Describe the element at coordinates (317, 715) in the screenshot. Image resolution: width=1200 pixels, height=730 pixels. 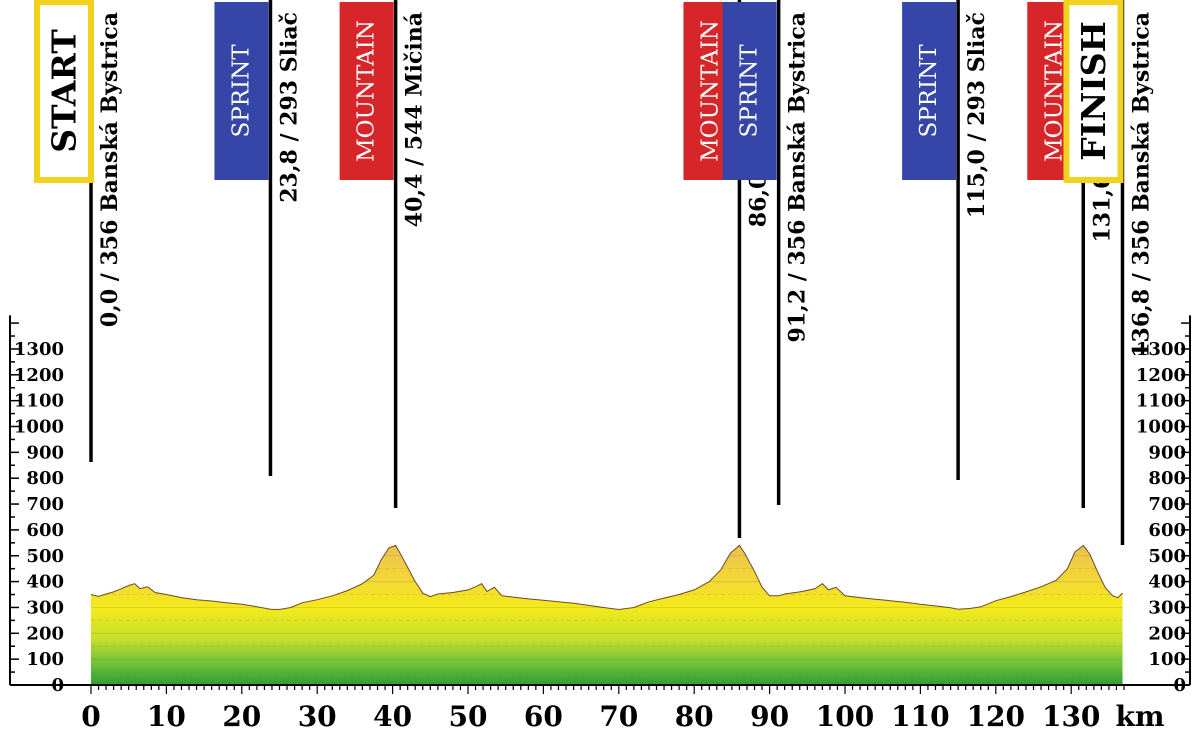
I see `x-tick-label: 30` at that location.